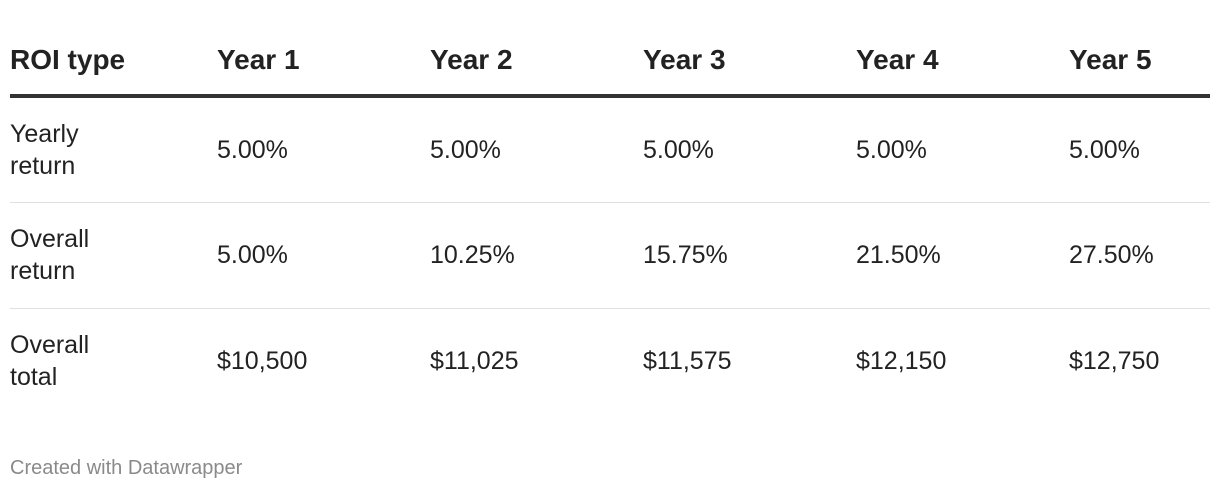  I want to click on column-header: Year 2, so click(536, 49).